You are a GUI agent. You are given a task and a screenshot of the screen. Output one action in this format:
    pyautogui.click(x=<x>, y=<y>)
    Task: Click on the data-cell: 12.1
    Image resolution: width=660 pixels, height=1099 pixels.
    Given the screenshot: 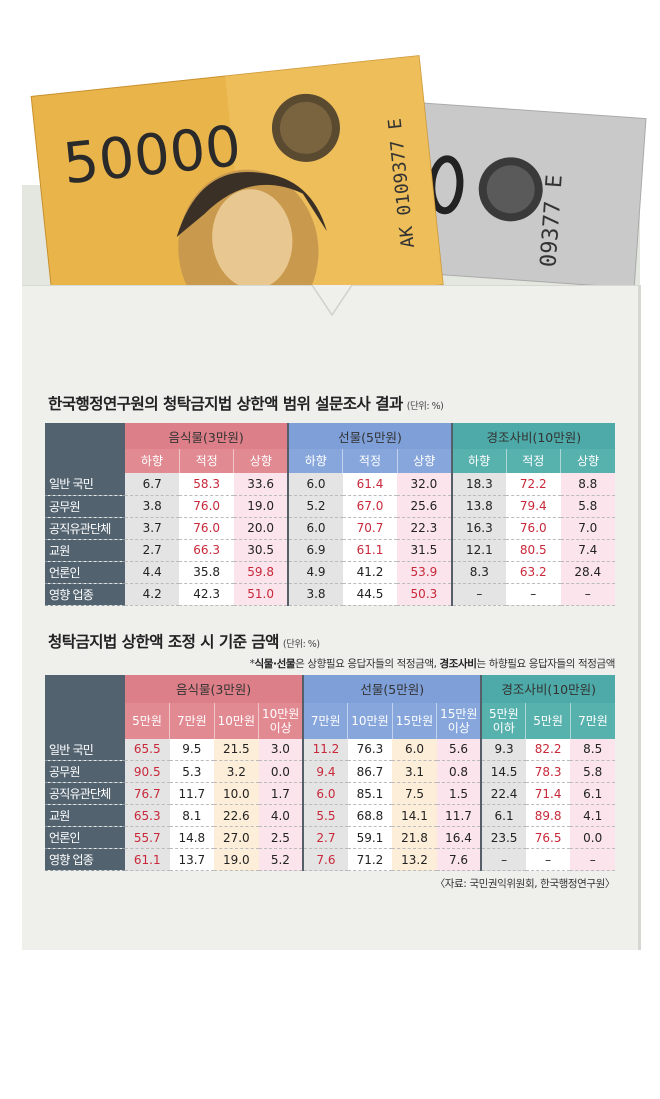 What is the action you would take?
    pyautogui.click(x=478, y=550)
    